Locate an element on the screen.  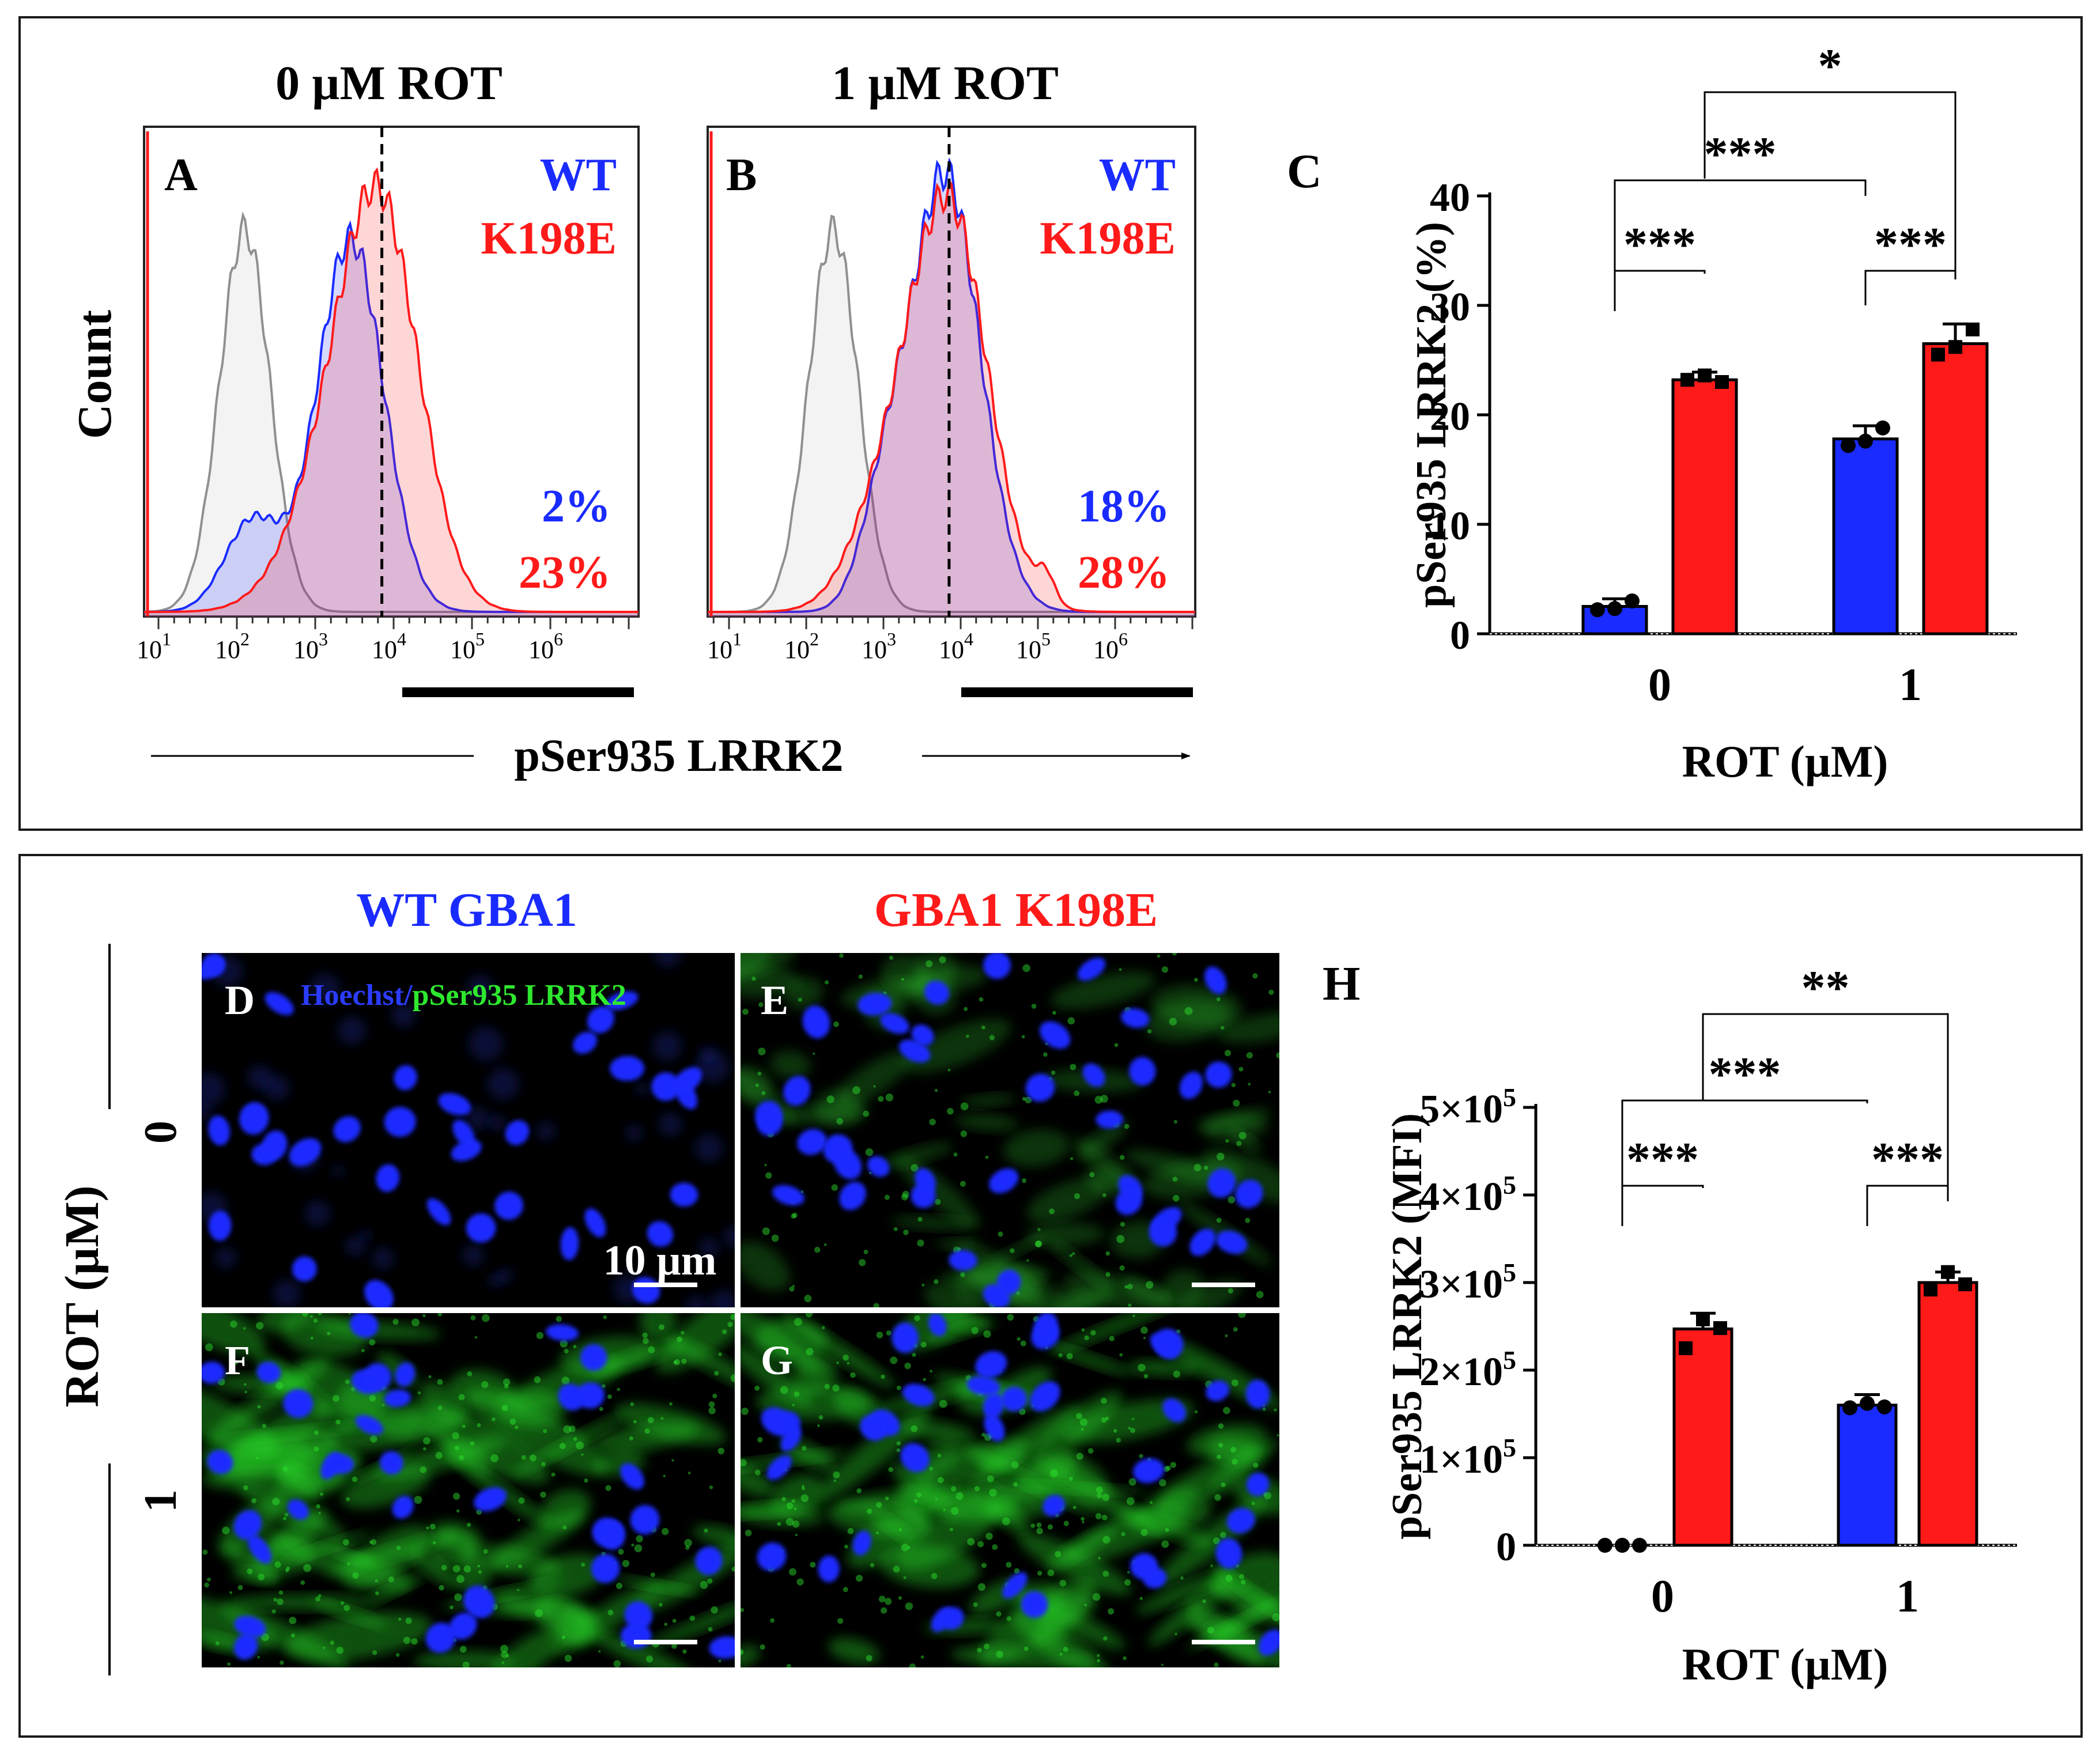
significance-label: *** is located at coordinates (1910, 244).